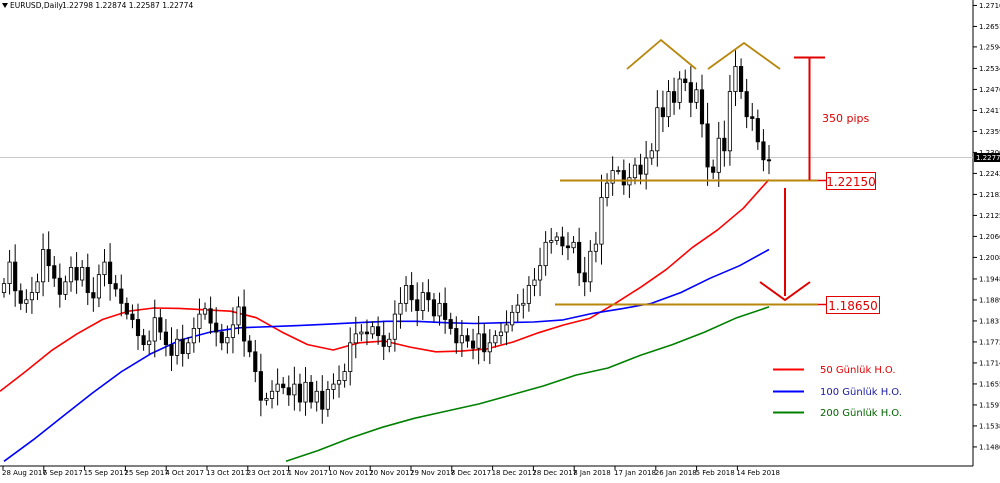 This screenshot has width=1000, height=483. I want to click on symbol-dropdown-icon, so click(5, 5).